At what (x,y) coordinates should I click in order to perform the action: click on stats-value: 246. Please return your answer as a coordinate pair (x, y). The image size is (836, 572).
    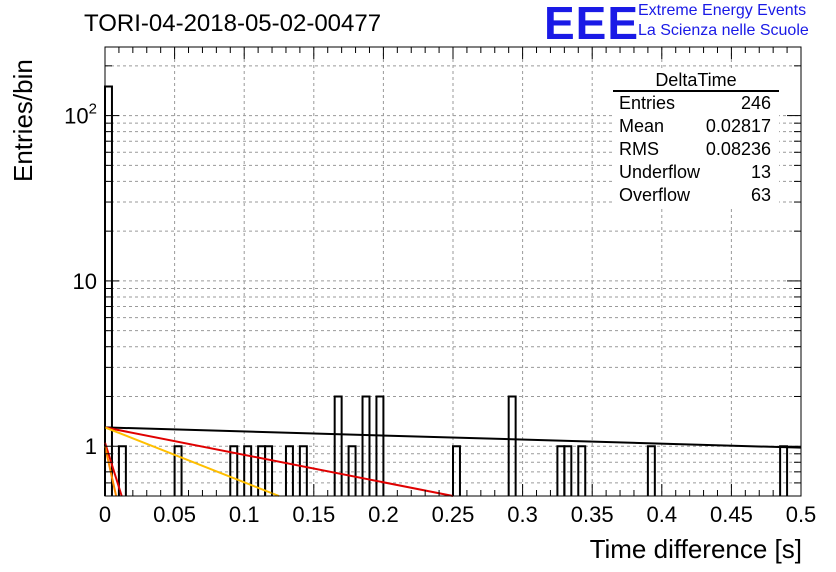
    Looking at the image, I should click on (755, 103).